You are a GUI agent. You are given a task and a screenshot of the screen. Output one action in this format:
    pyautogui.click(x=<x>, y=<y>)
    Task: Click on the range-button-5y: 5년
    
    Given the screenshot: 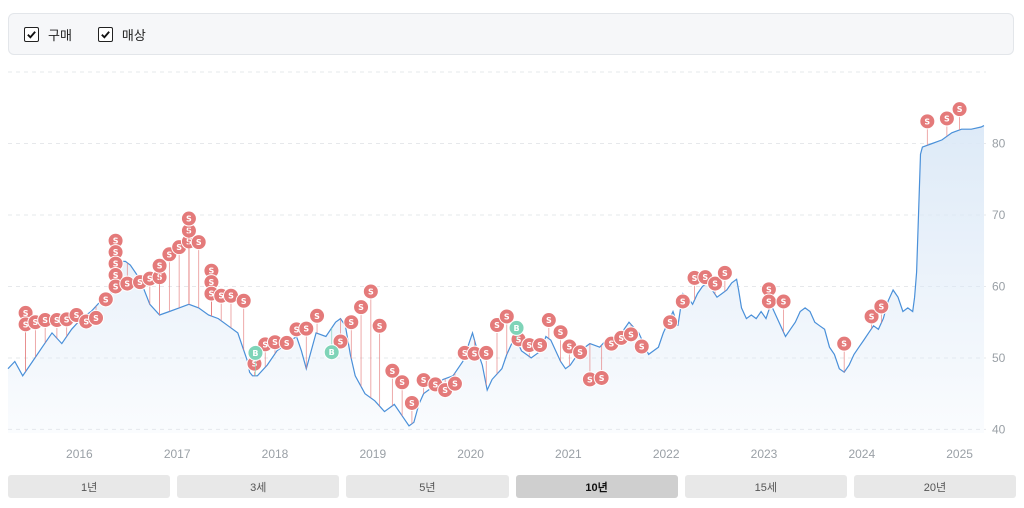 What is the action you would take?
    pyautogui.click(x=427, y=486)
    